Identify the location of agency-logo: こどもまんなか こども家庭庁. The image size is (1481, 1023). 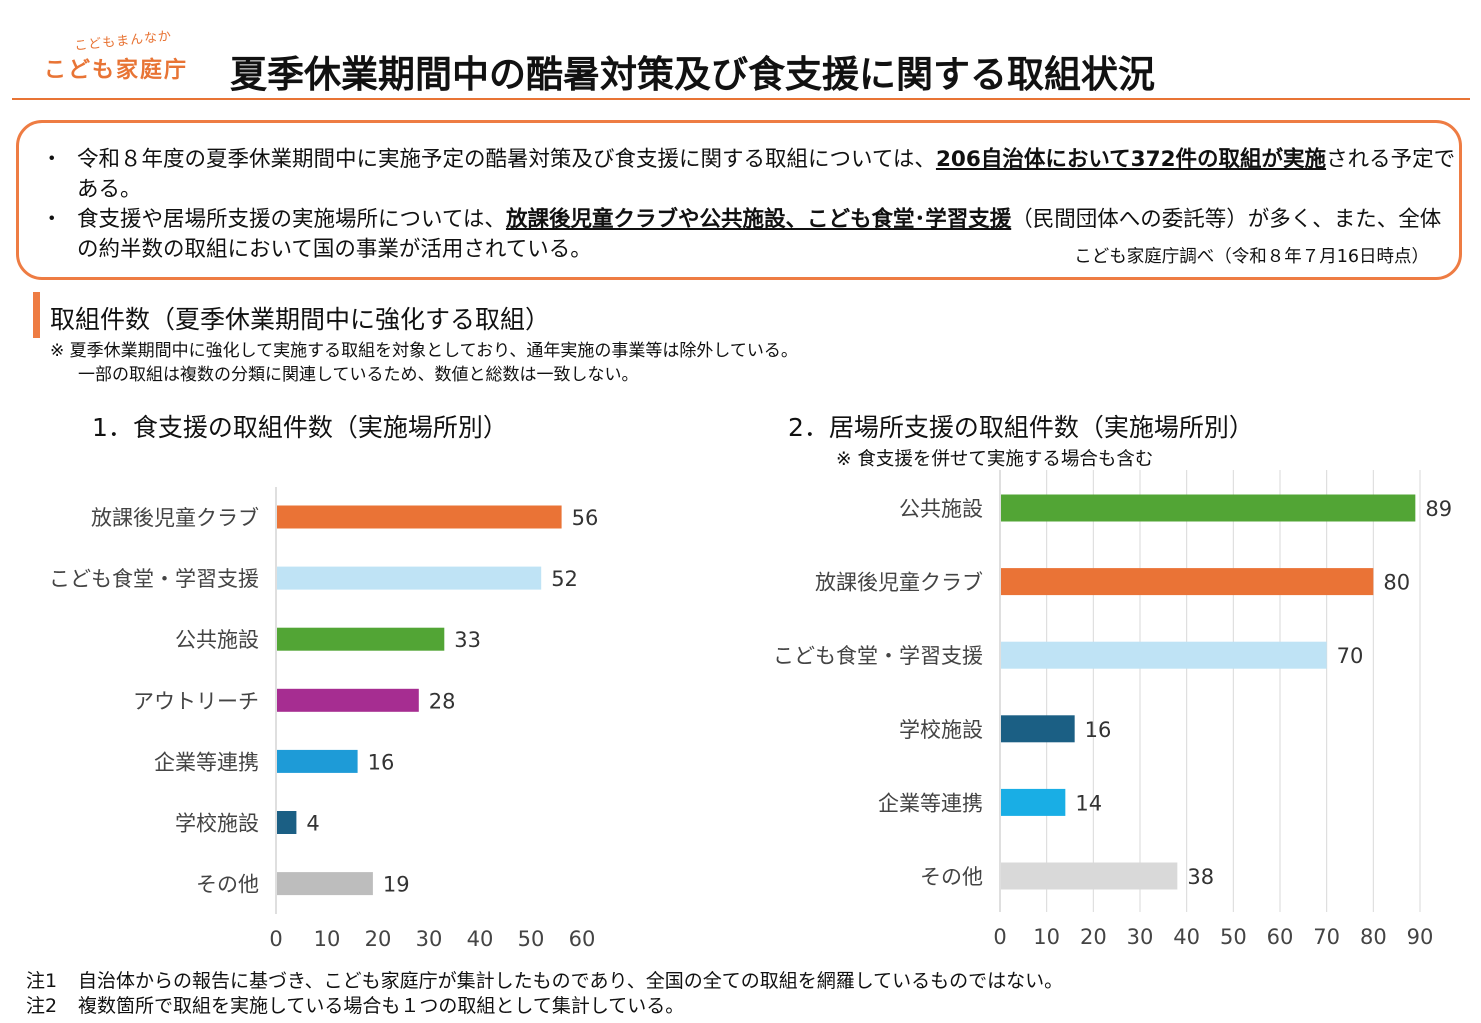
(115, 59).